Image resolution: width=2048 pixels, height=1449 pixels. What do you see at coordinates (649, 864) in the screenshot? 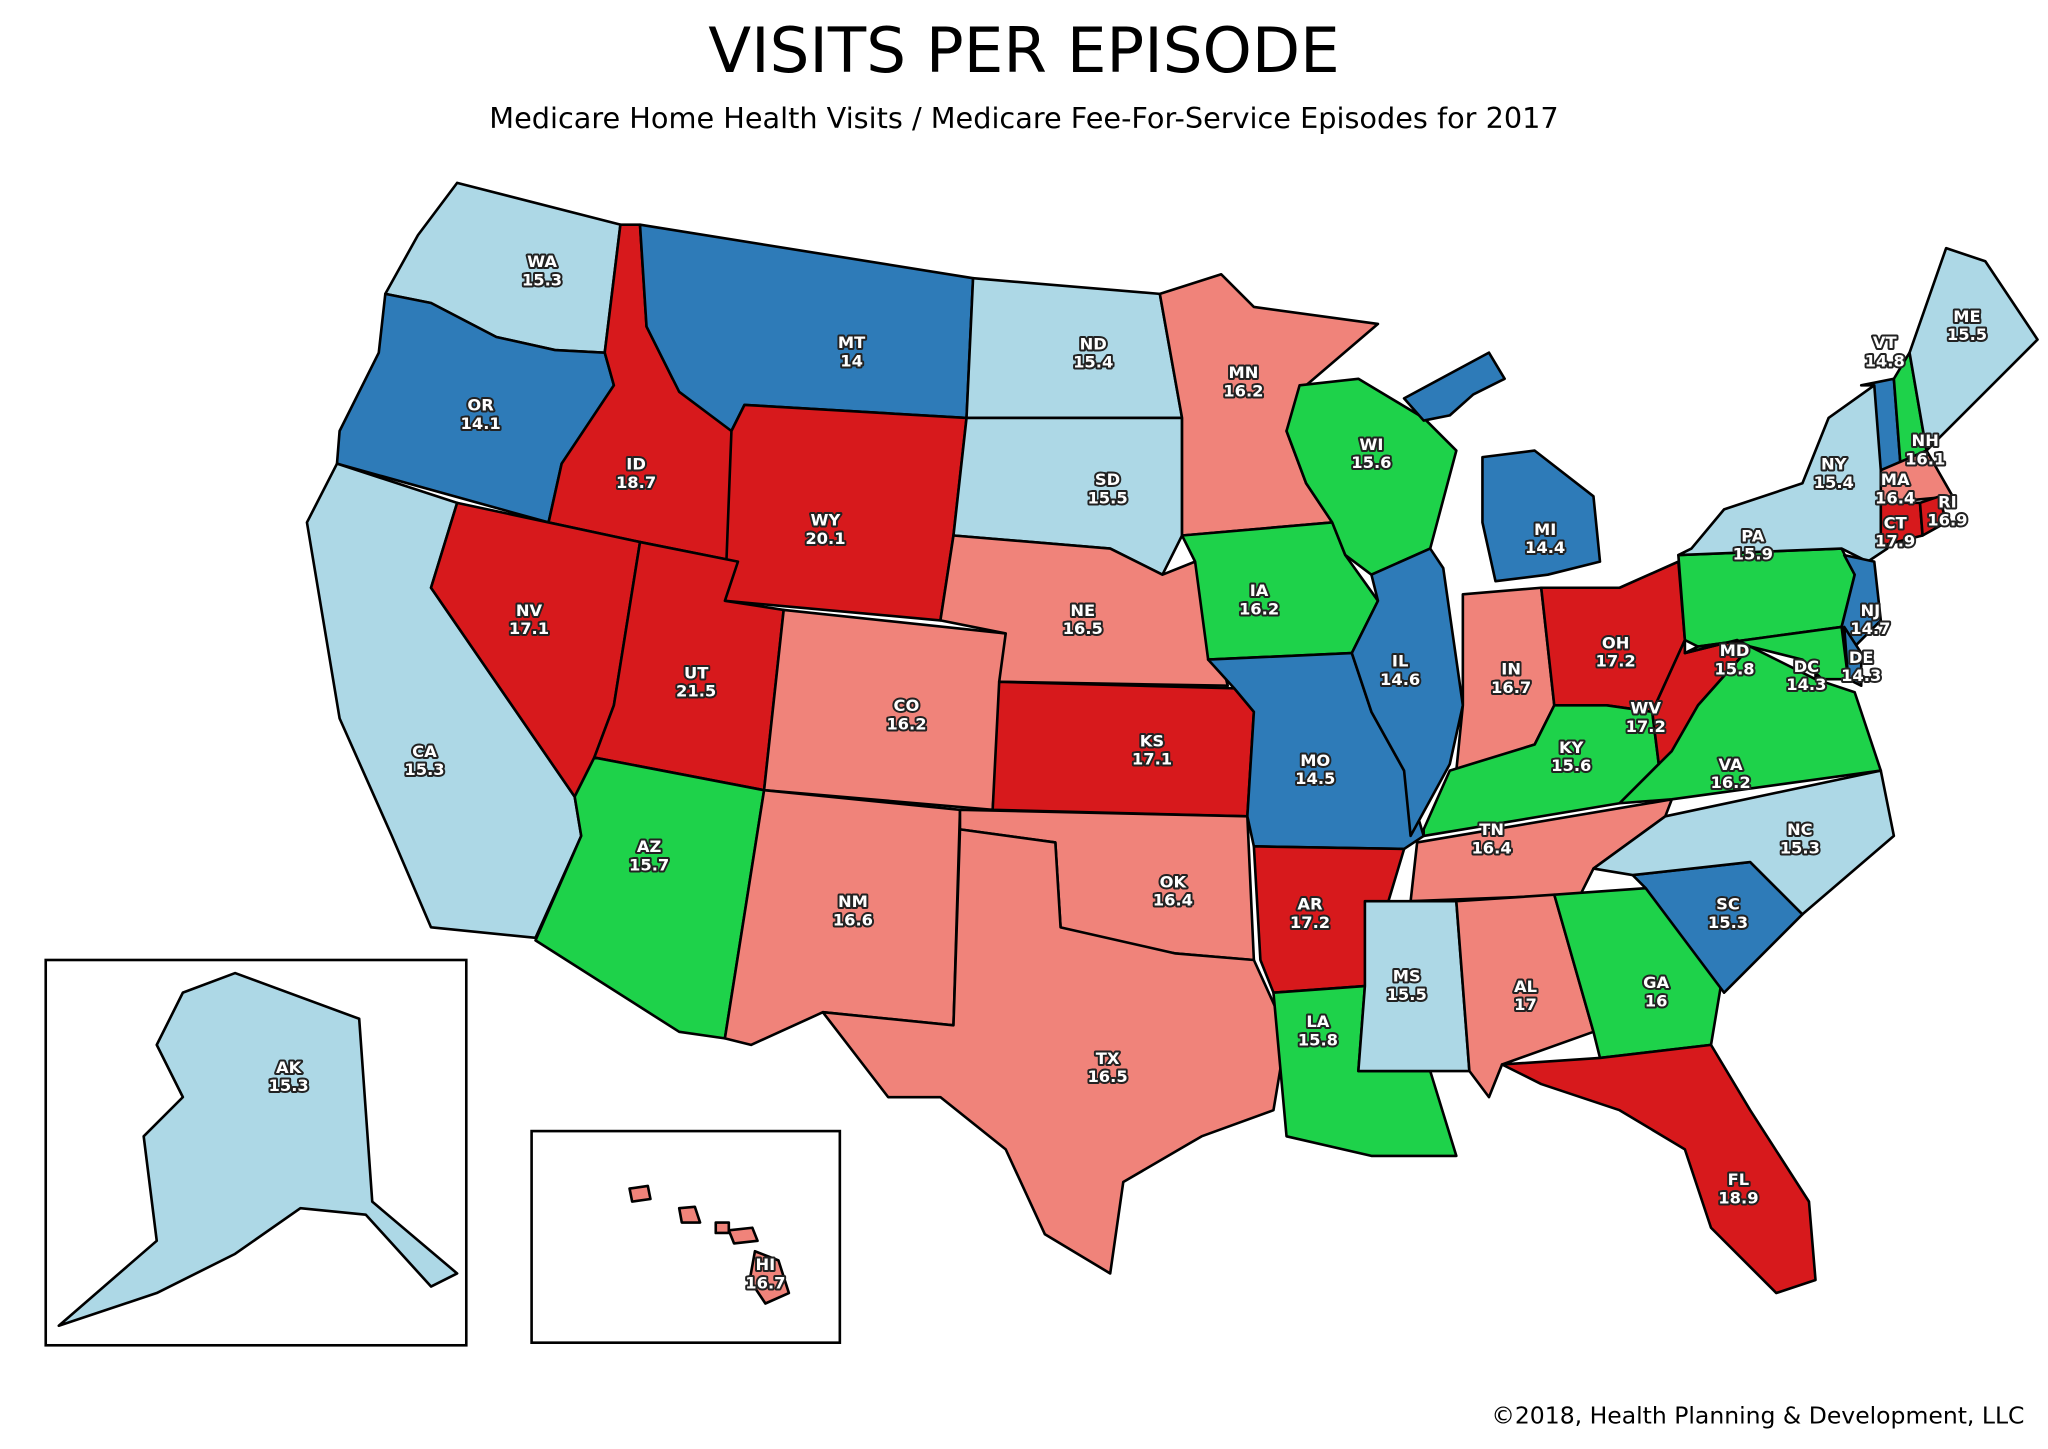
I see `state-value: 15.7` at bounding box center [649, 864].